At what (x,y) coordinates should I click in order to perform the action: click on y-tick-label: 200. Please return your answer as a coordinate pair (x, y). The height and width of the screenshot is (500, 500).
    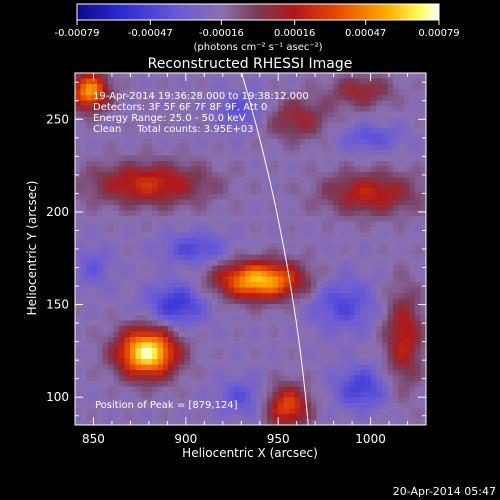
    Looking at the image, I should click on (57, 212).